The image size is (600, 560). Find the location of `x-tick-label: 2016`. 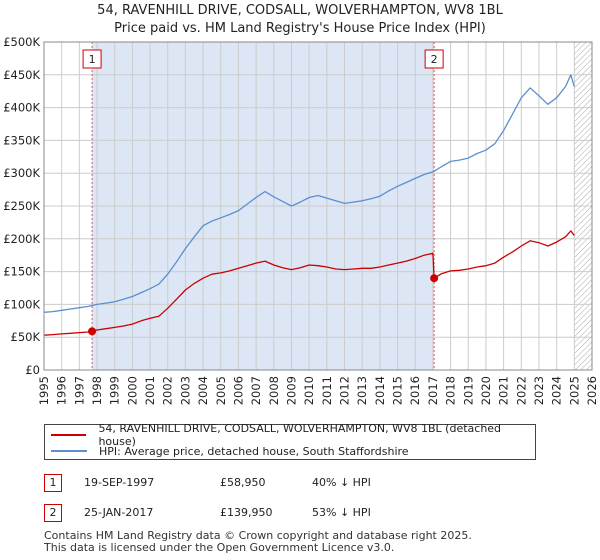

x-tick-label: 2016 is located at coordinates (415, 390).